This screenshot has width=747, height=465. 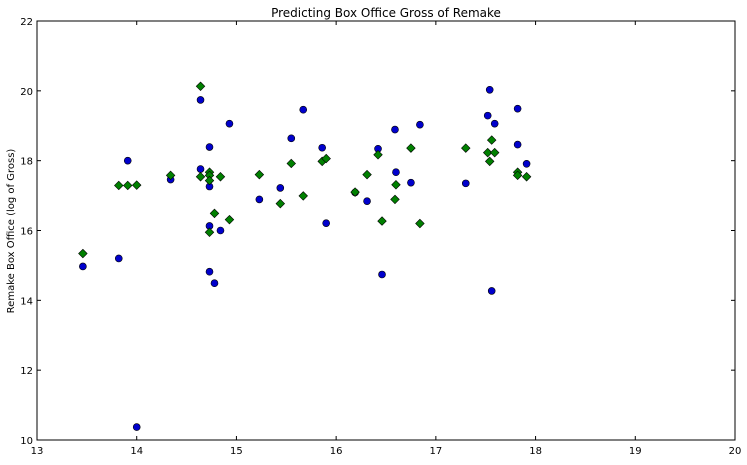 I want to click on x-tick-label: 15, so click(x=236, y=451).